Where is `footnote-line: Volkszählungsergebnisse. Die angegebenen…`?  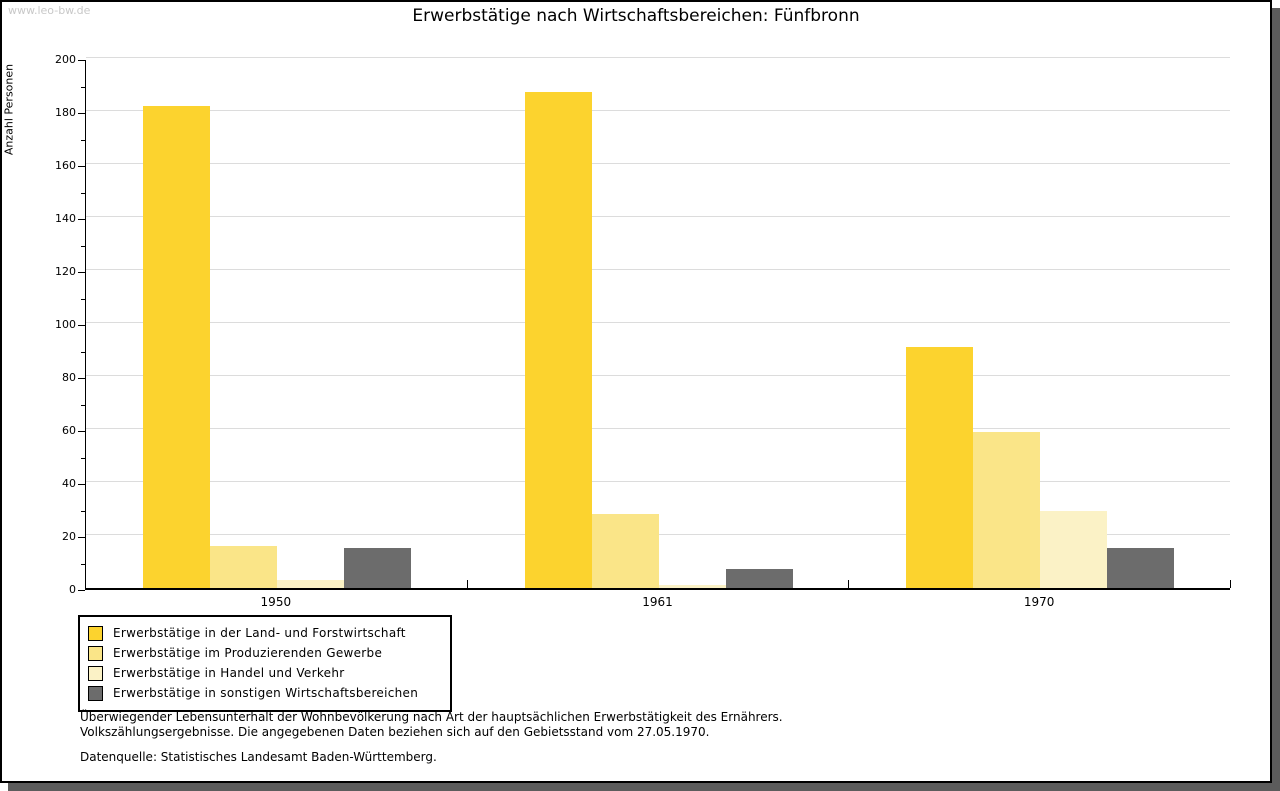
footnote-line: Volkszählungsergebnisse. Die angegebenen… is located at coordinates (395, 732).